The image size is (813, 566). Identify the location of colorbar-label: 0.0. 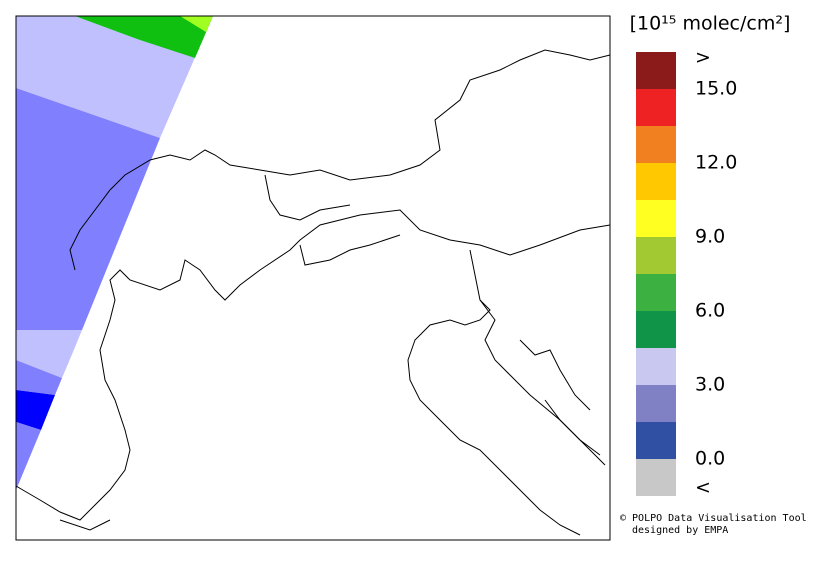
(710, 459).